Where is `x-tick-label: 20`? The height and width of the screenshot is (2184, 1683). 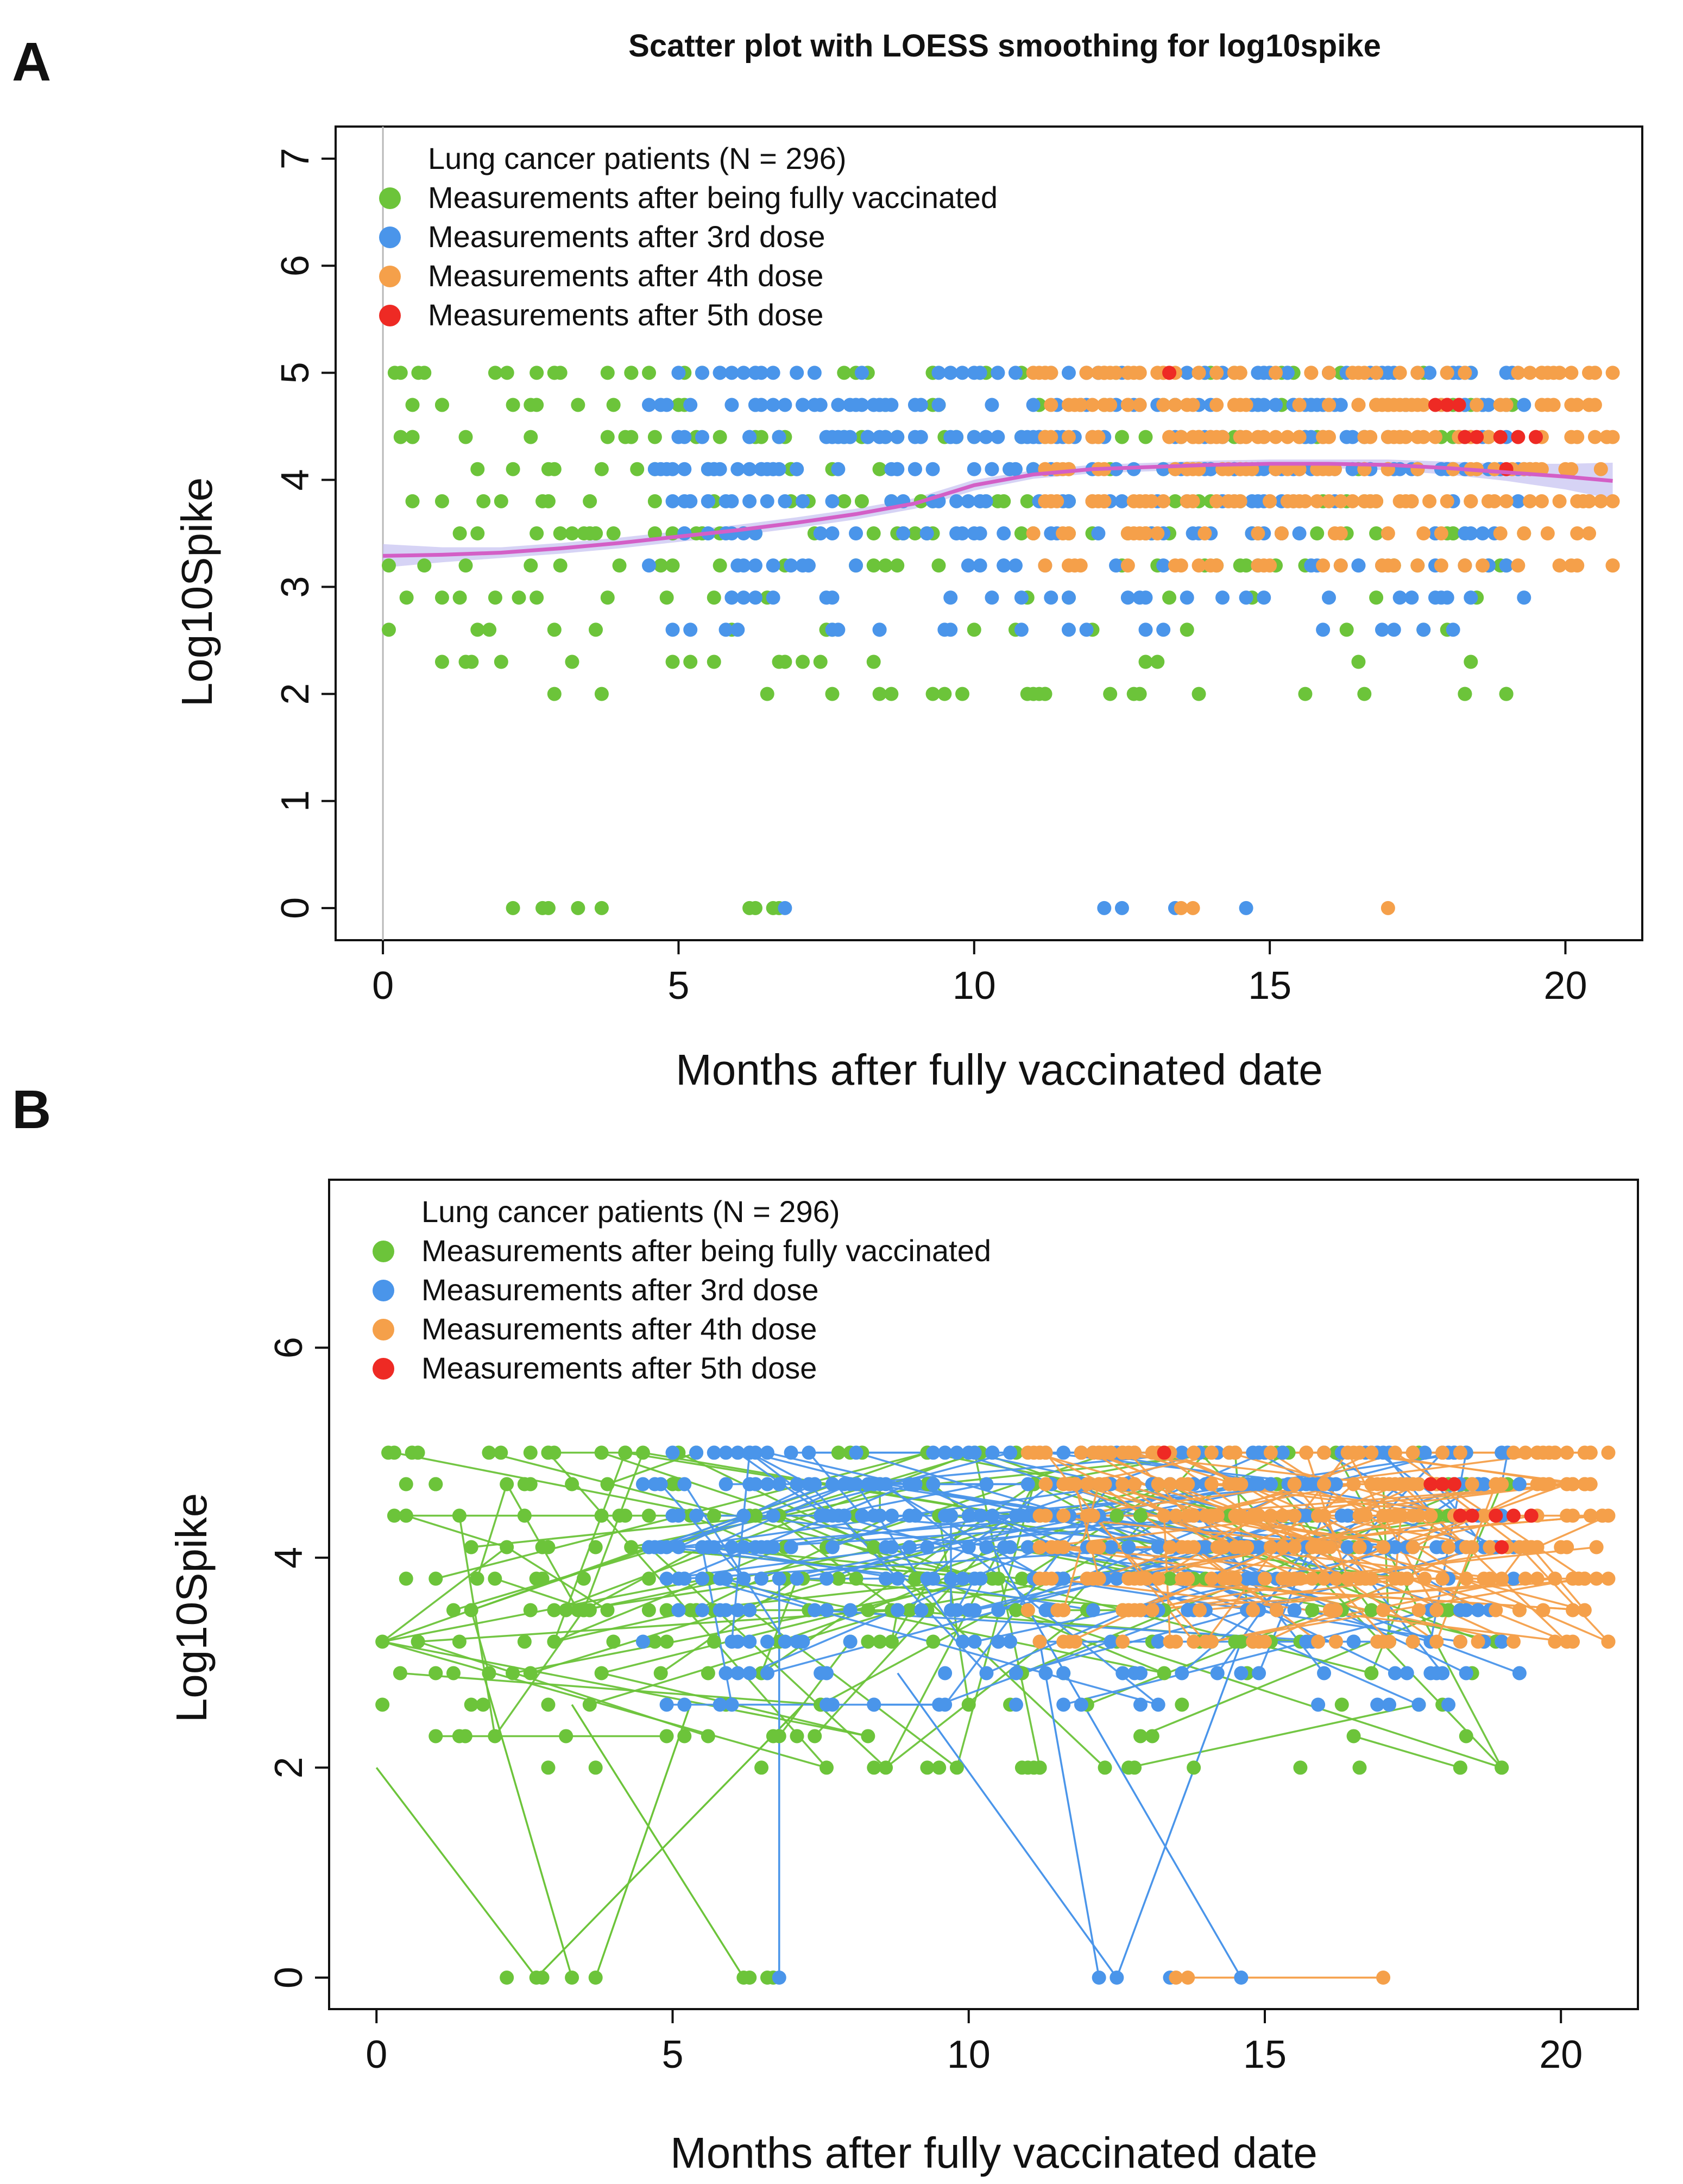 x-tick-label: 20 is located at coordinates (1565, 986).